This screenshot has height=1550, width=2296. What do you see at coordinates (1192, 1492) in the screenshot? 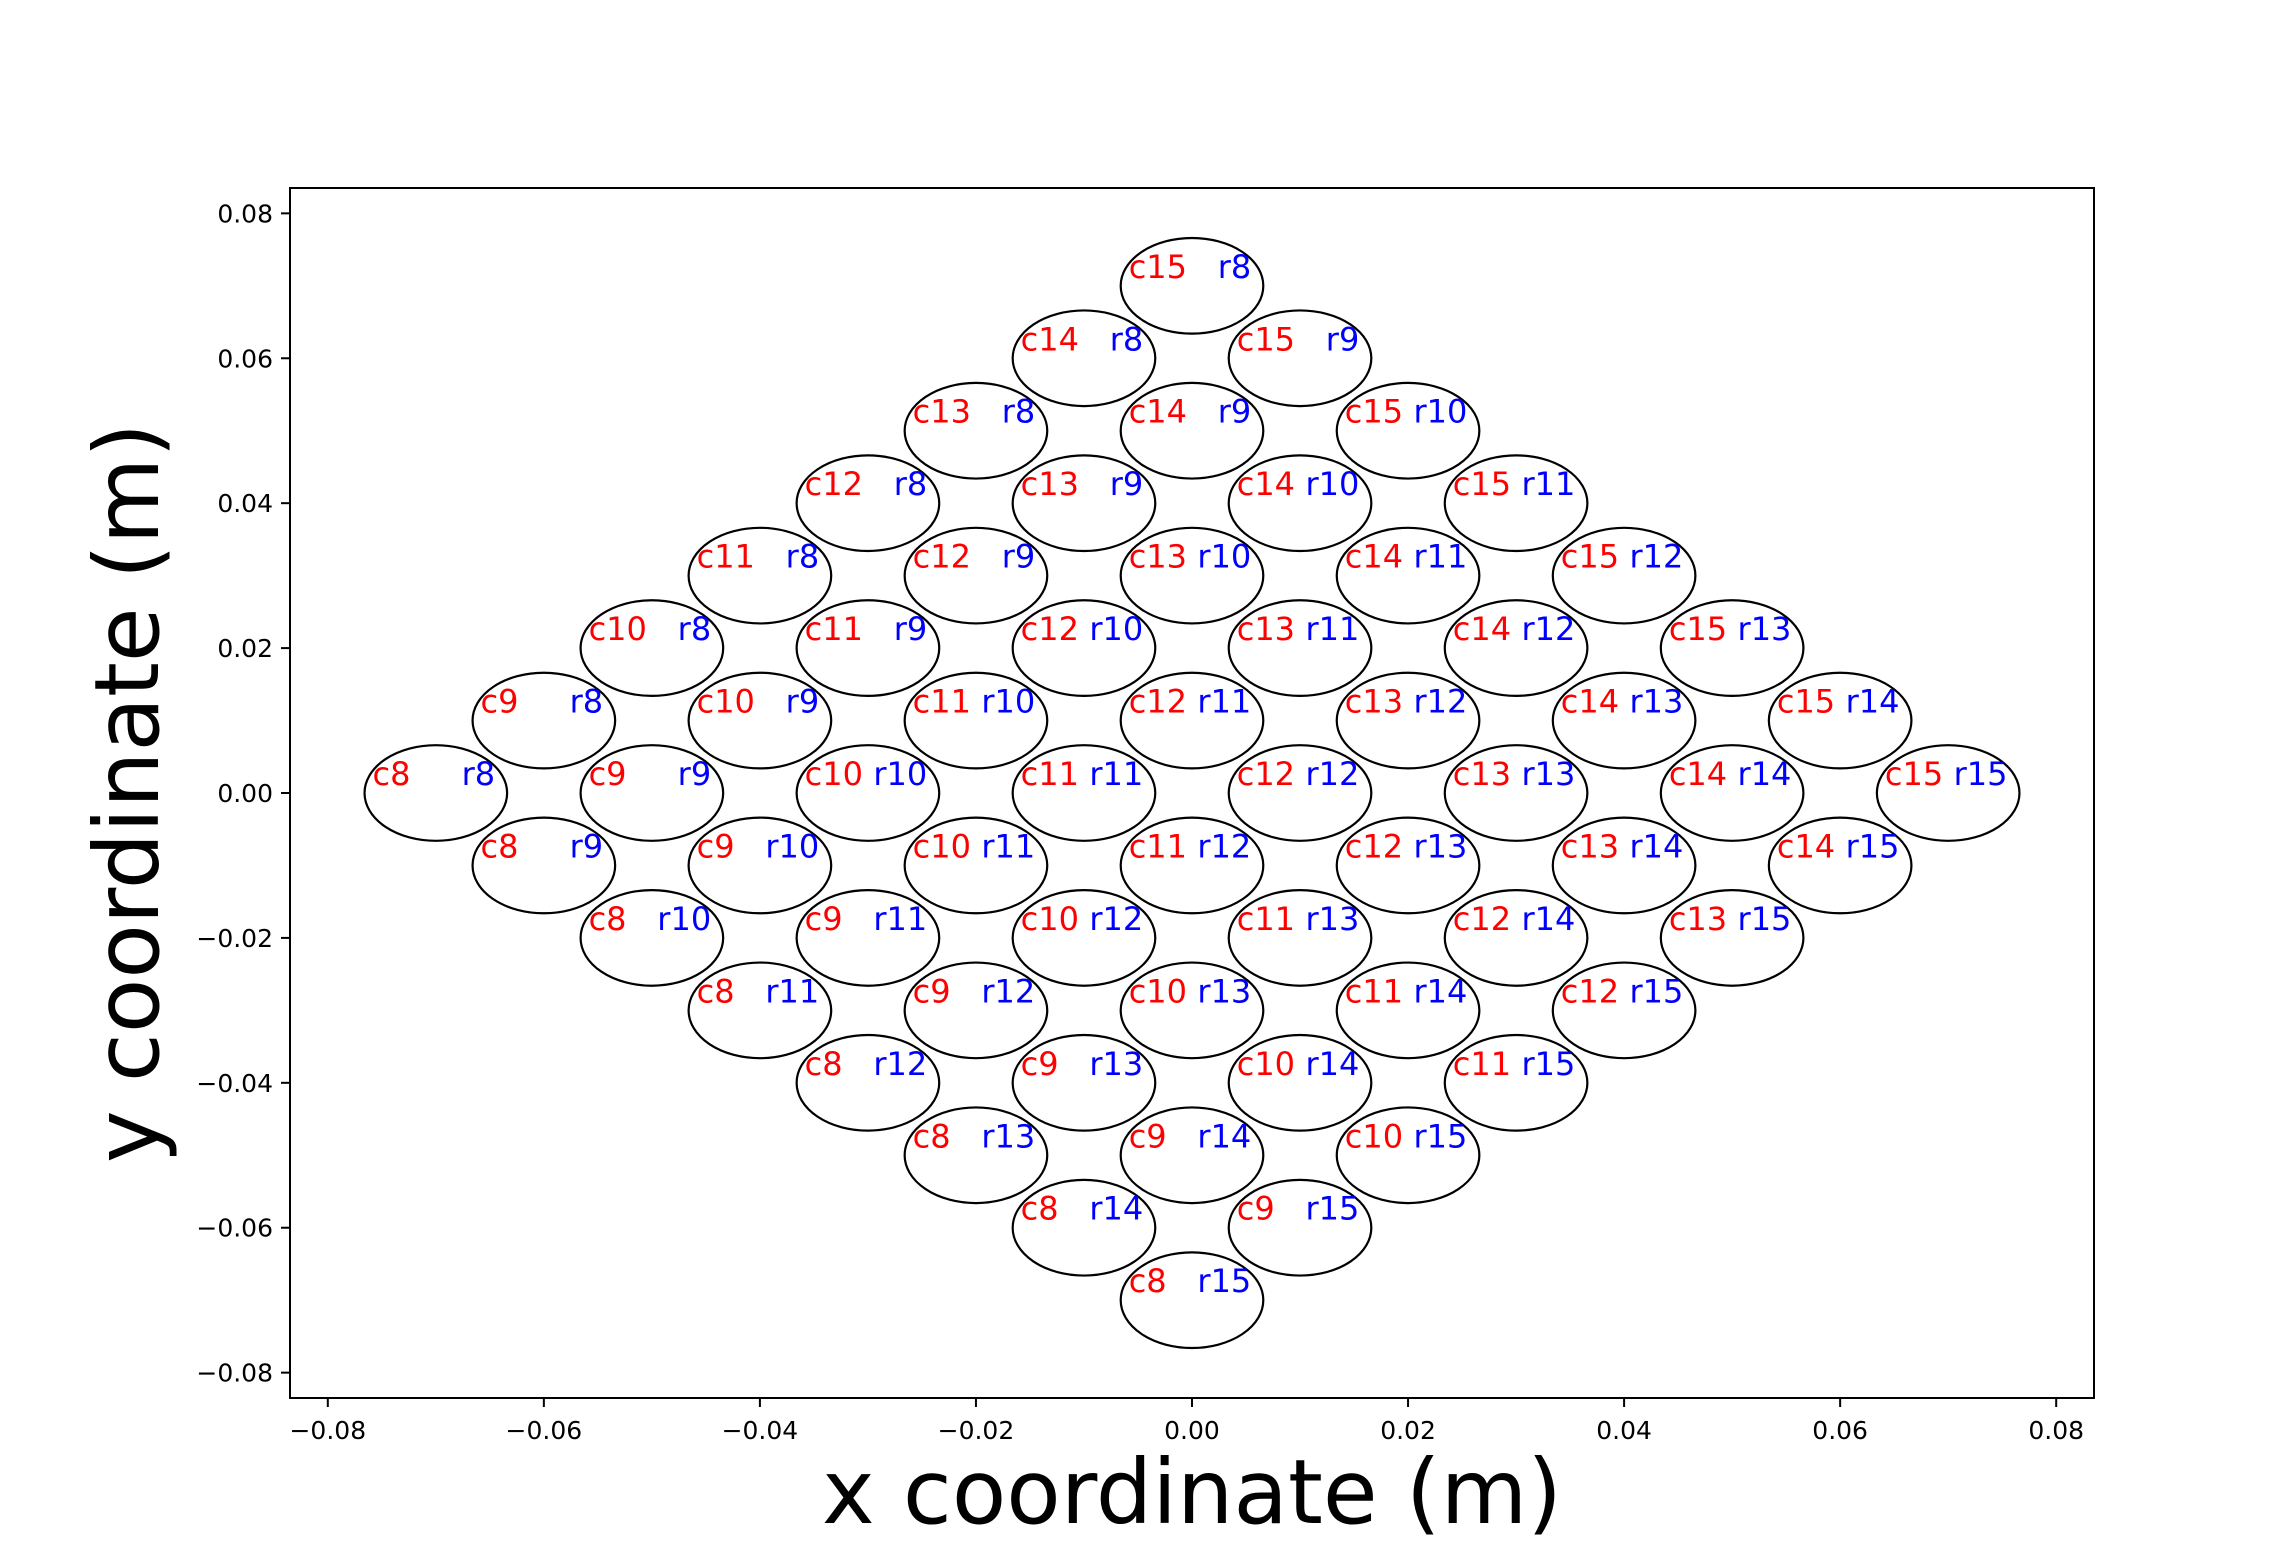
I see `x-axis-title: x coordinate (m)` at bounding box center [1192, 1492].